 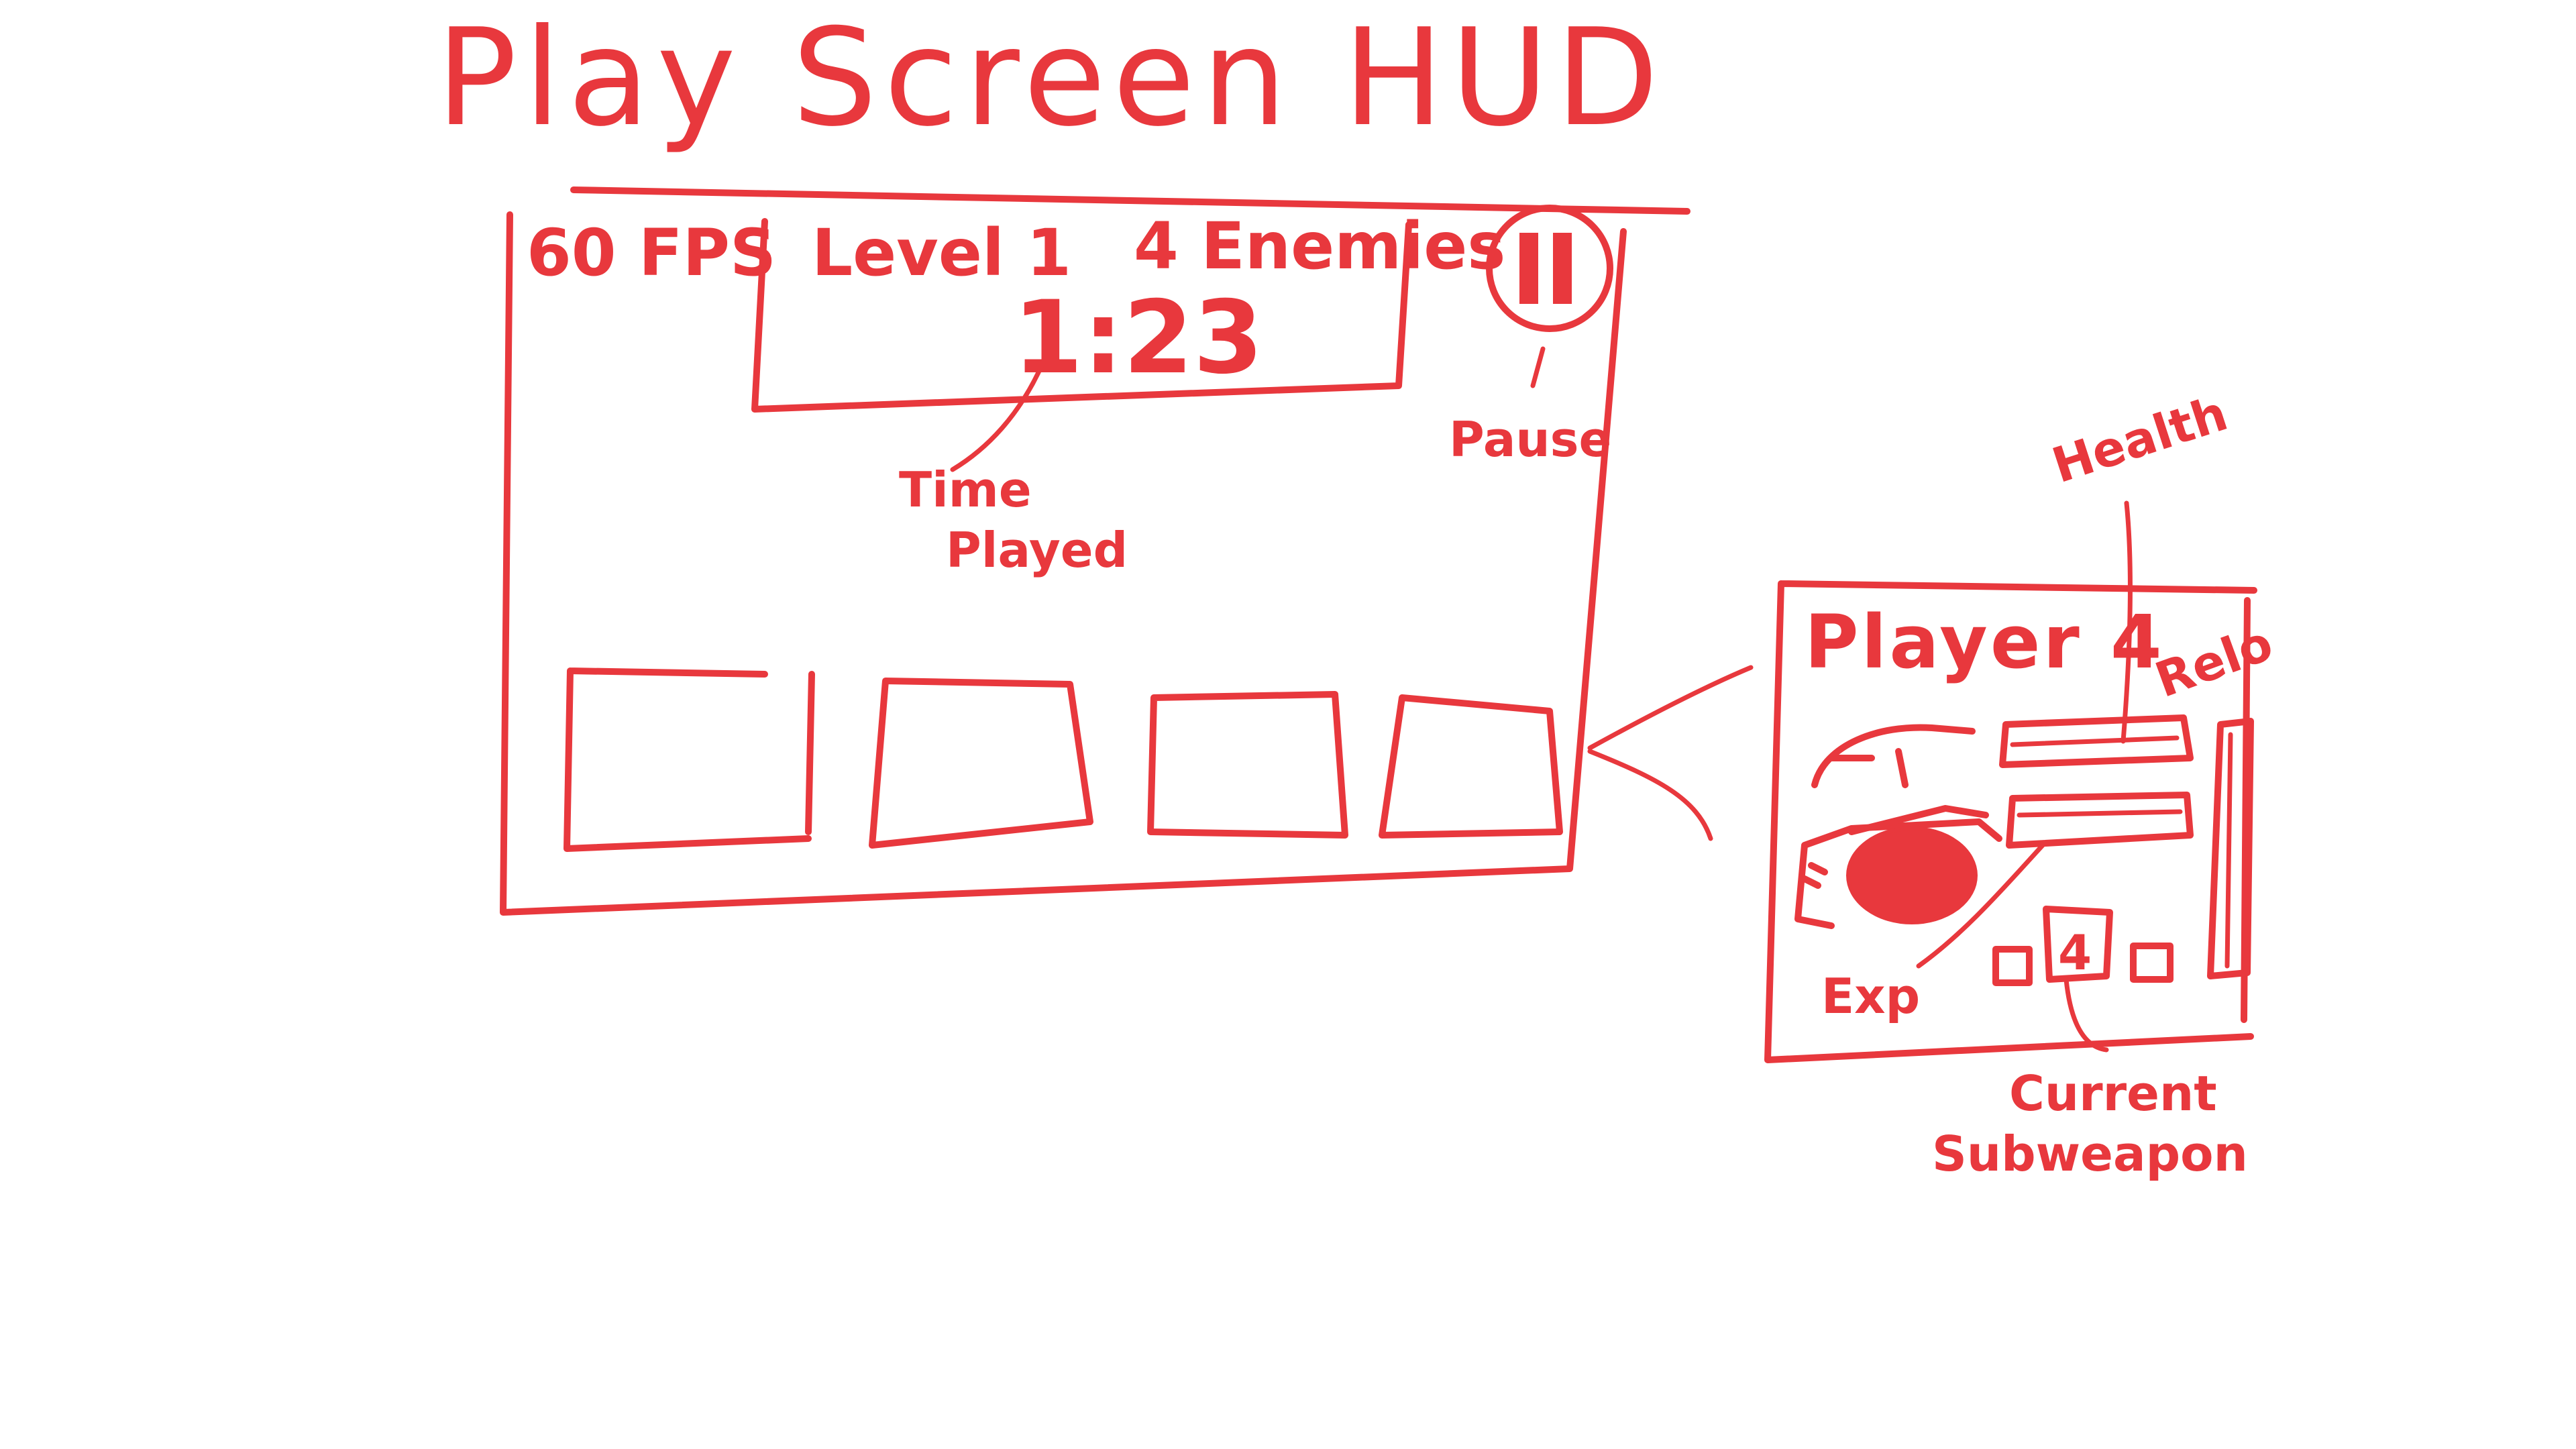 I want to click on subweapon-annotation-line2: Subweapon, so click(x=2090, y=1154).